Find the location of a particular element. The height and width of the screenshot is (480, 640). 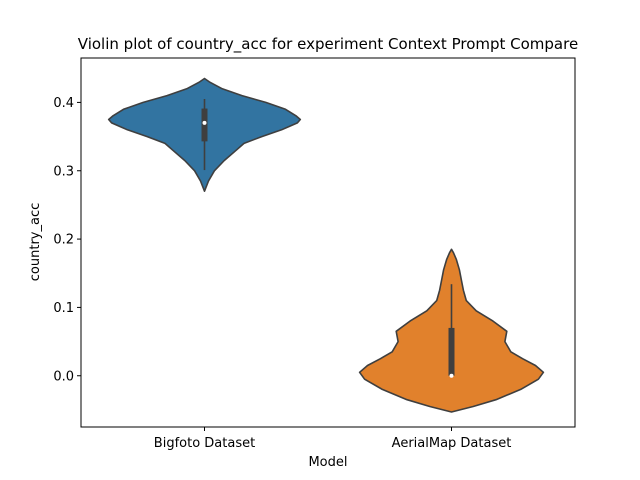

y-axis-label: country_acc is located at coordinates (35, 242).